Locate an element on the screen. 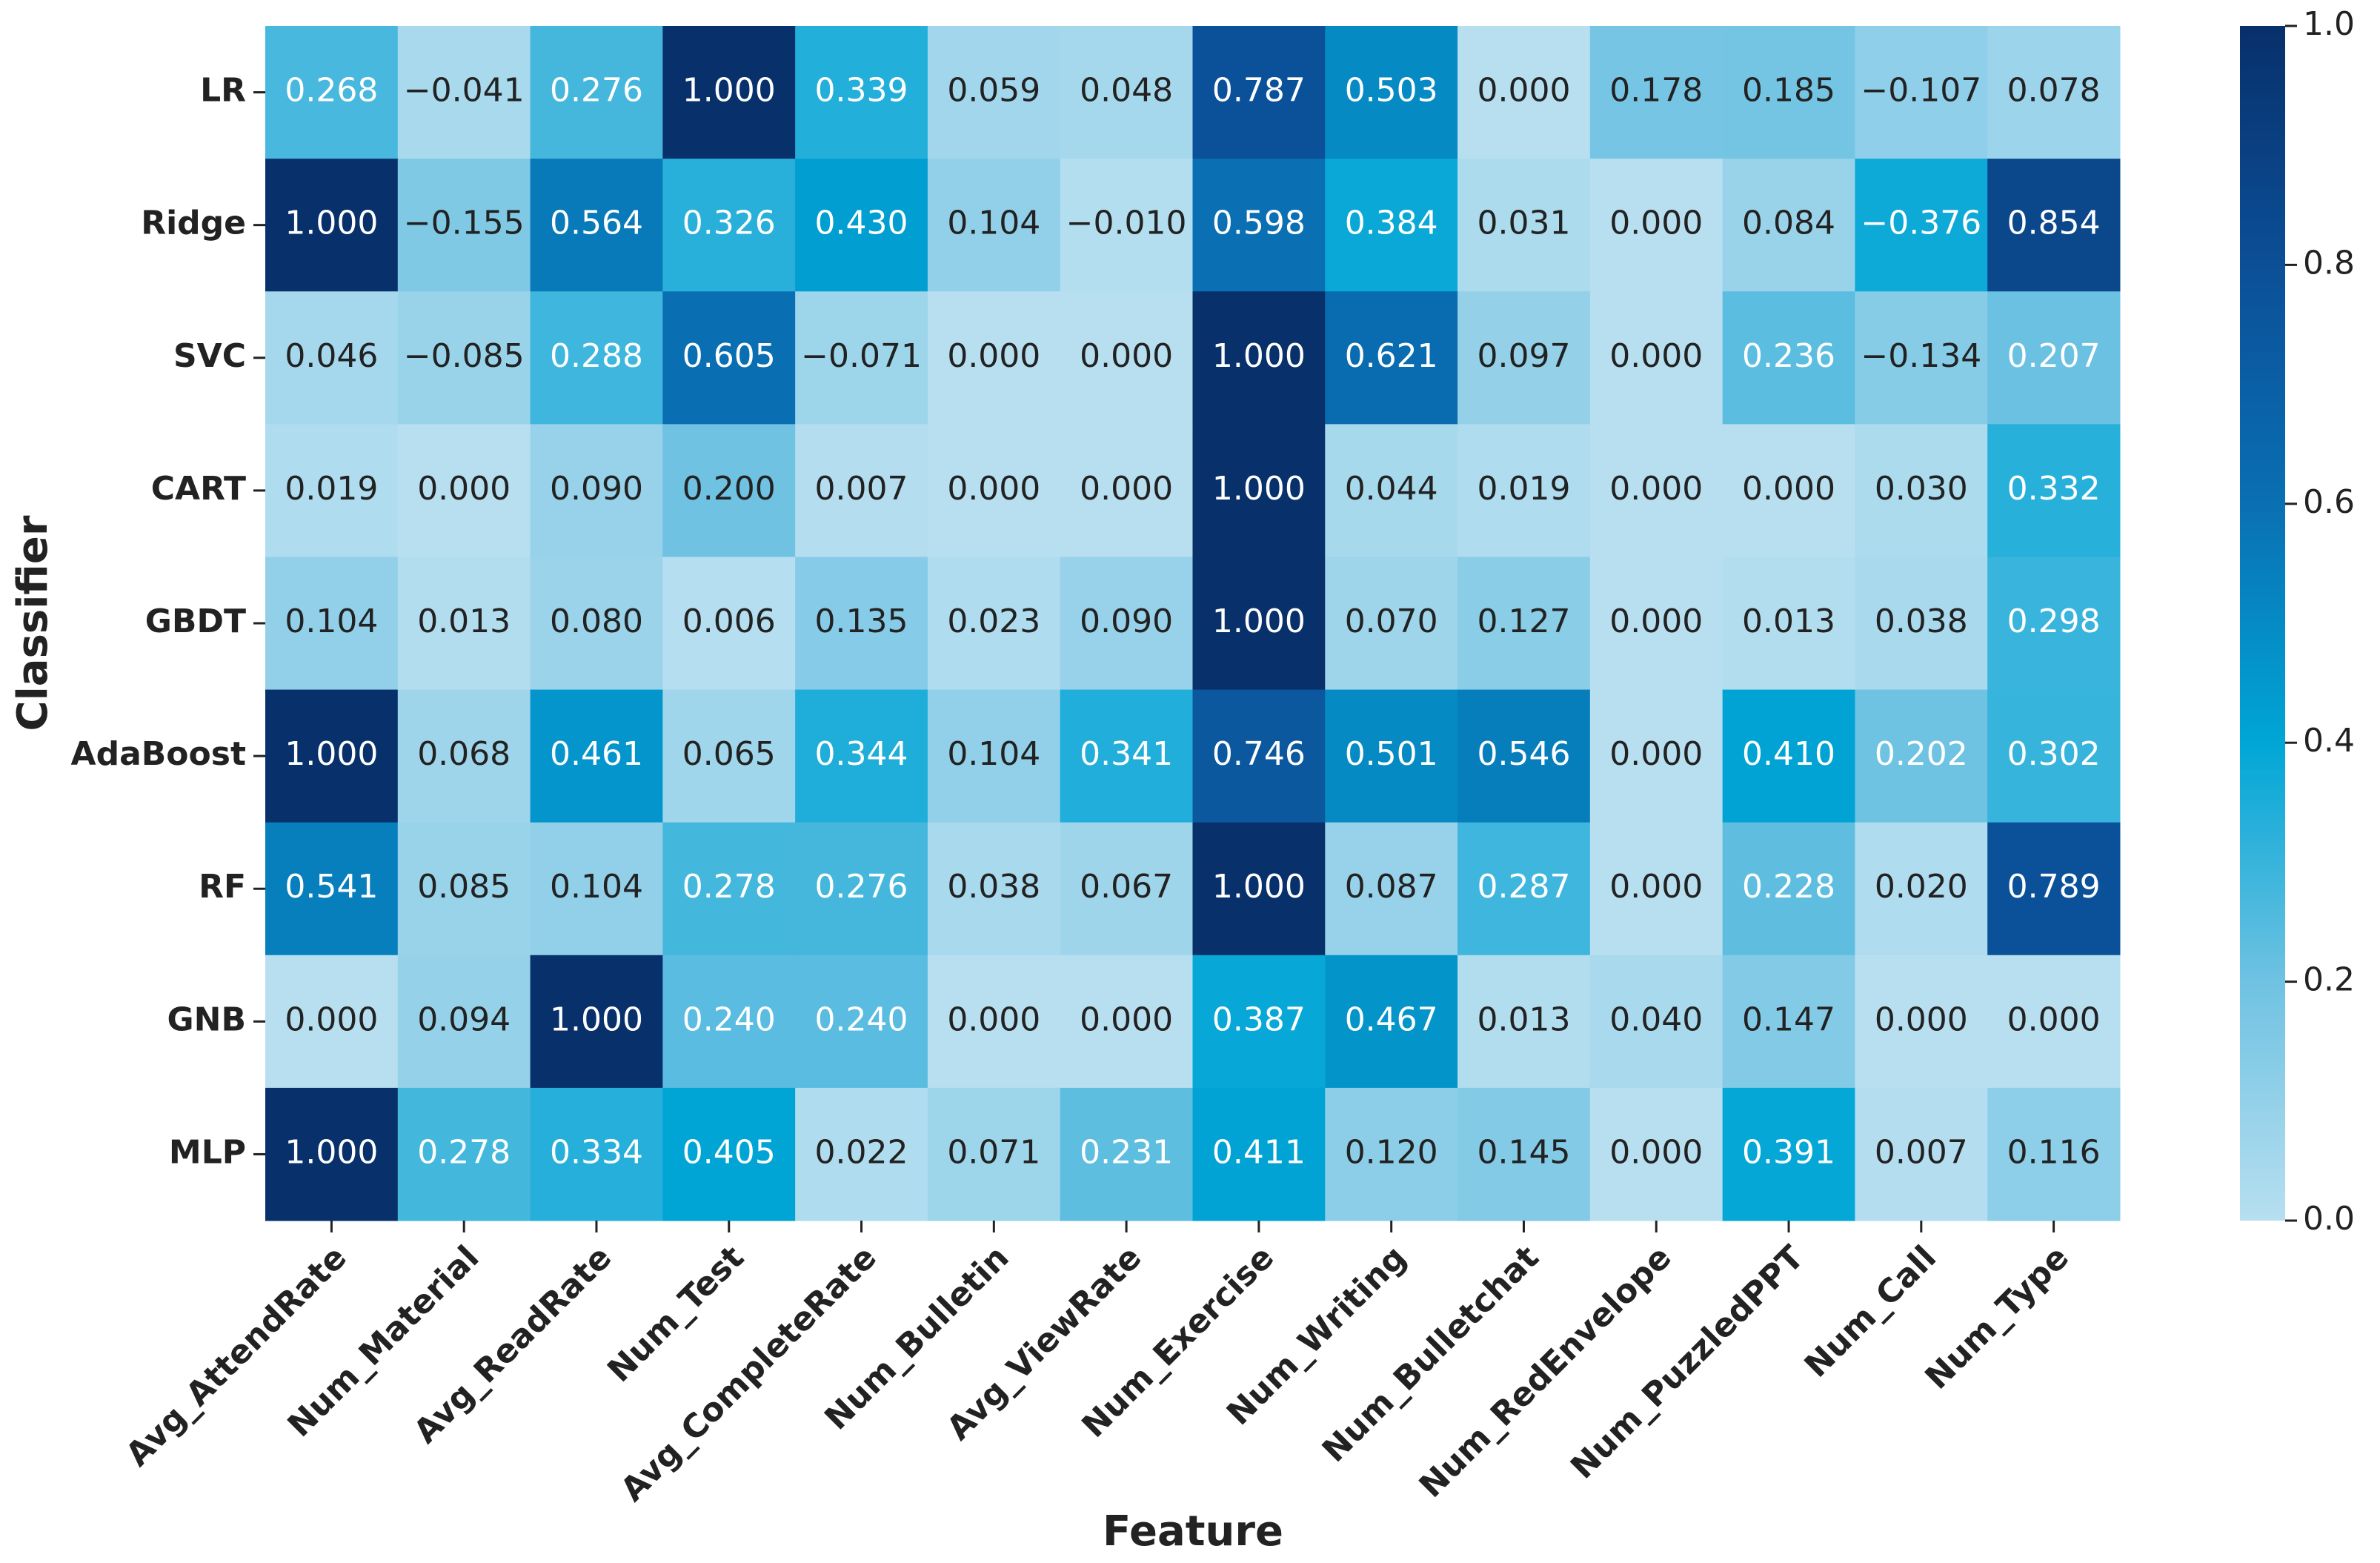 Image resolution: width=2380 pixels, height=1563 pixels. y-tick-label: GBDT is located at coordinates (195, 621).